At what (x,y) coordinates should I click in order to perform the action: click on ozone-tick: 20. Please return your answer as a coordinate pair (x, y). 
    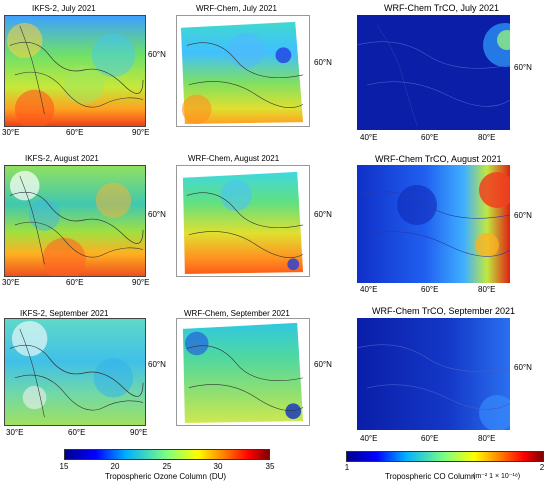
    Looking at the image, I should click on (115, 466).